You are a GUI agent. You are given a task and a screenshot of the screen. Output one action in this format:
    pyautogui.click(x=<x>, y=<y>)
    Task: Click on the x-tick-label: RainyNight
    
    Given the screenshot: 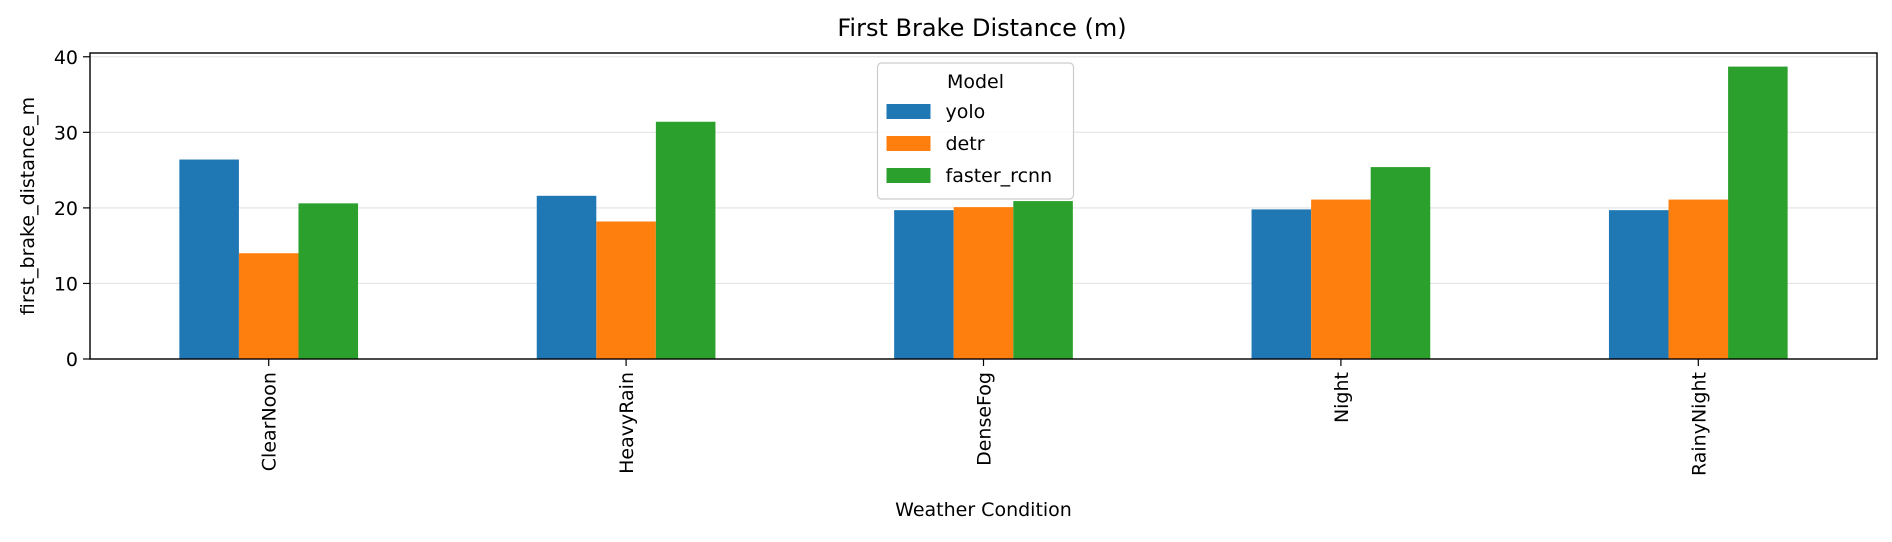 What is the action you would take?
    pyautogui.click(x=1699, y=424)
    